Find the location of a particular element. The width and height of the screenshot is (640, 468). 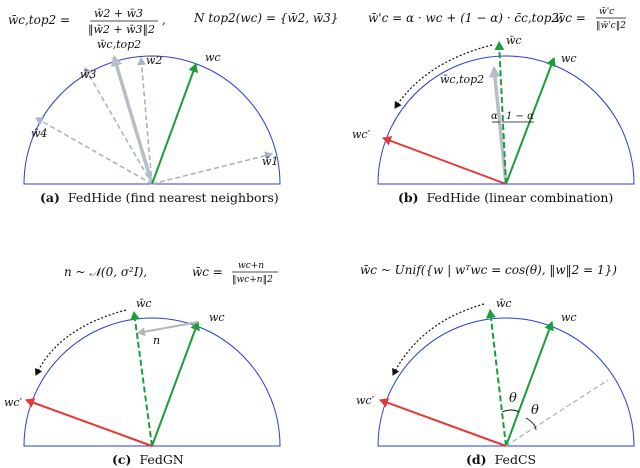

panel-c-formula-left: n ~ 𝒩(0, σ²I), is located at coordinates (105, 272).